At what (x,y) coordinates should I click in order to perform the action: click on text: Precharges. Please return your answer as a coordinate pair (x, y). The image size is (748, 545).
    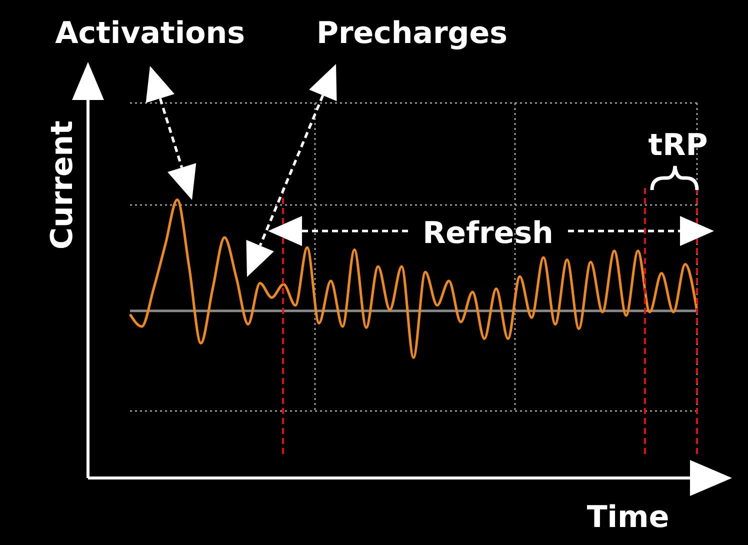
    Looking at the image, I should click on (412, 33).